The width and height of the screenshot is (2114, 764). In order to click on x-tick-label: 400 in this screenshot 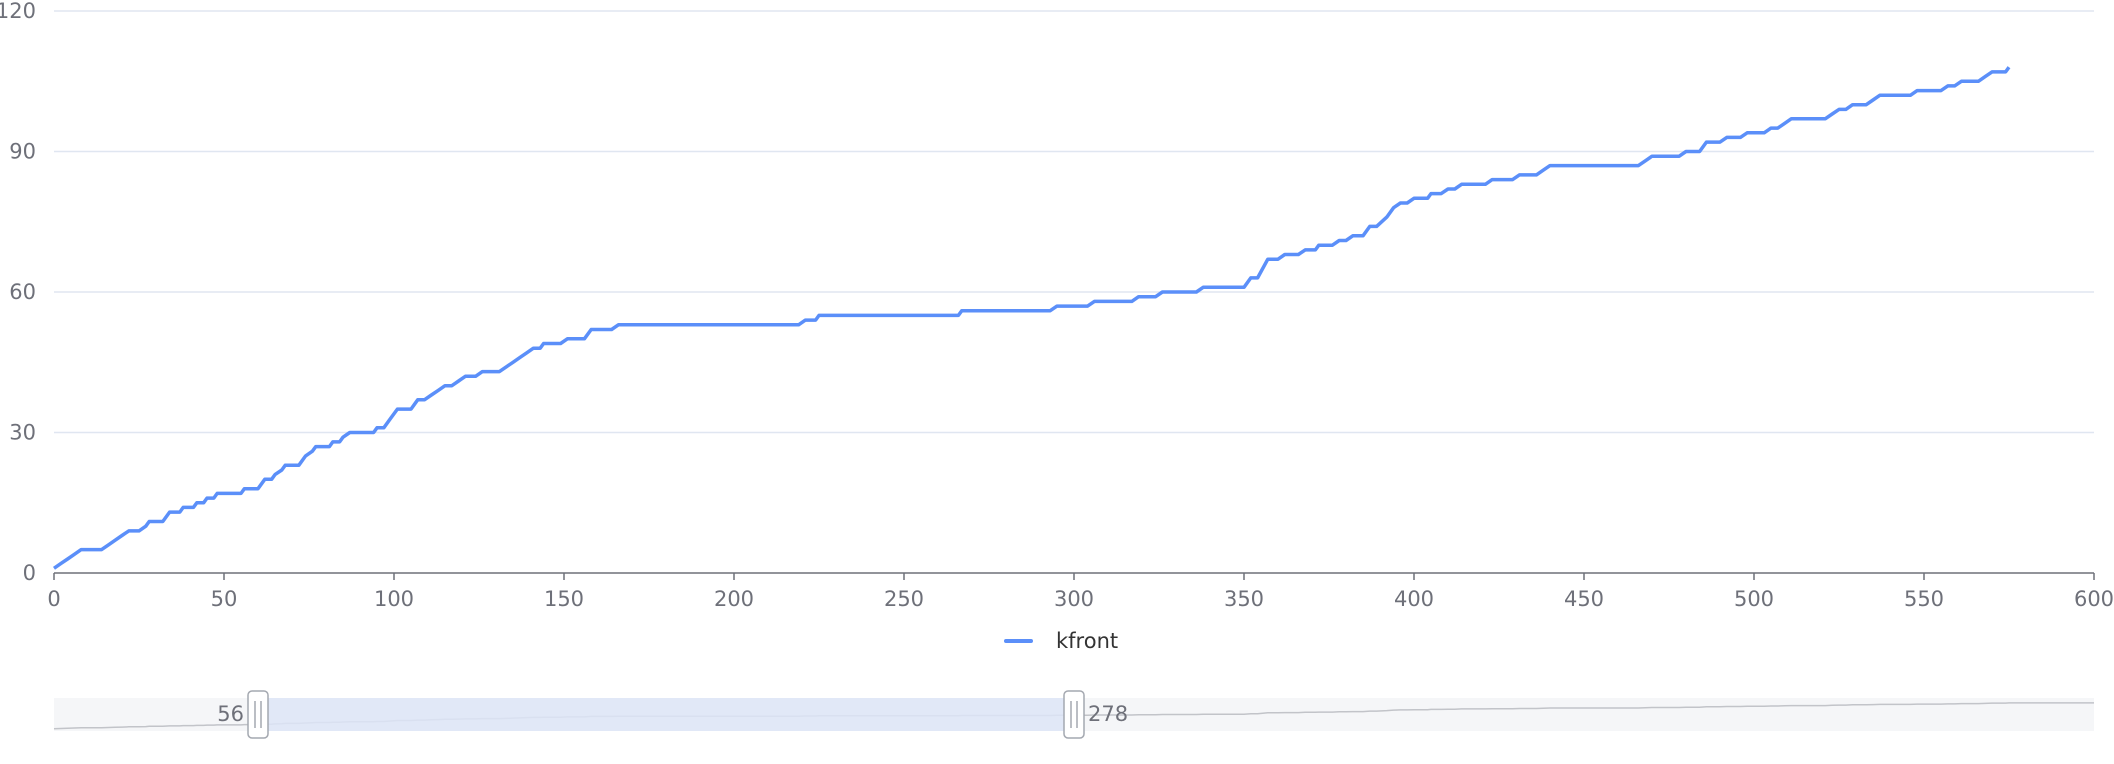, I will do `click(1414, 599)`.